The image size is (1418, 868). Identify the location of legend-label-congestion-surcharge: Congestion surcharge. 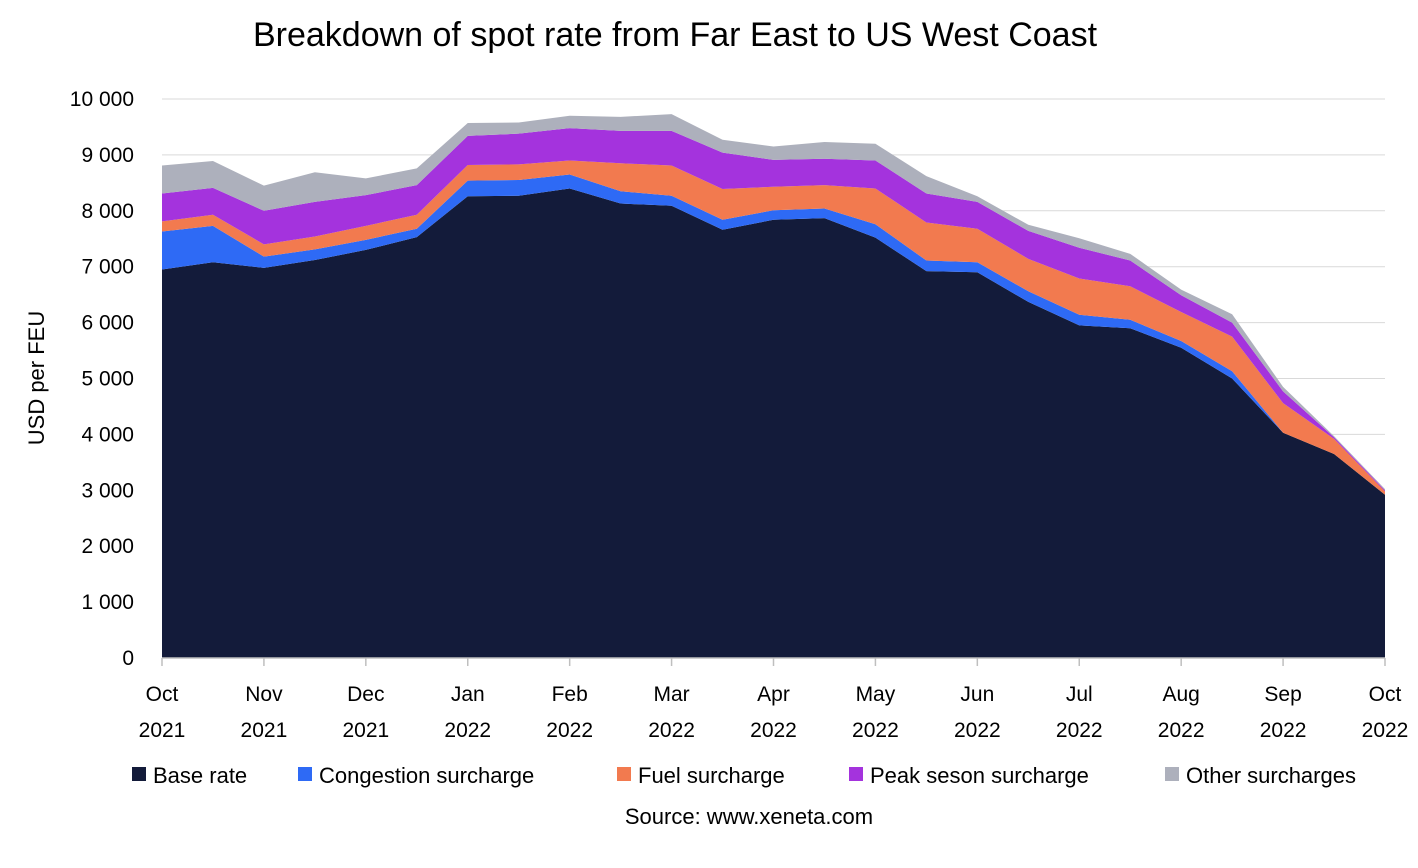
(426, 775).